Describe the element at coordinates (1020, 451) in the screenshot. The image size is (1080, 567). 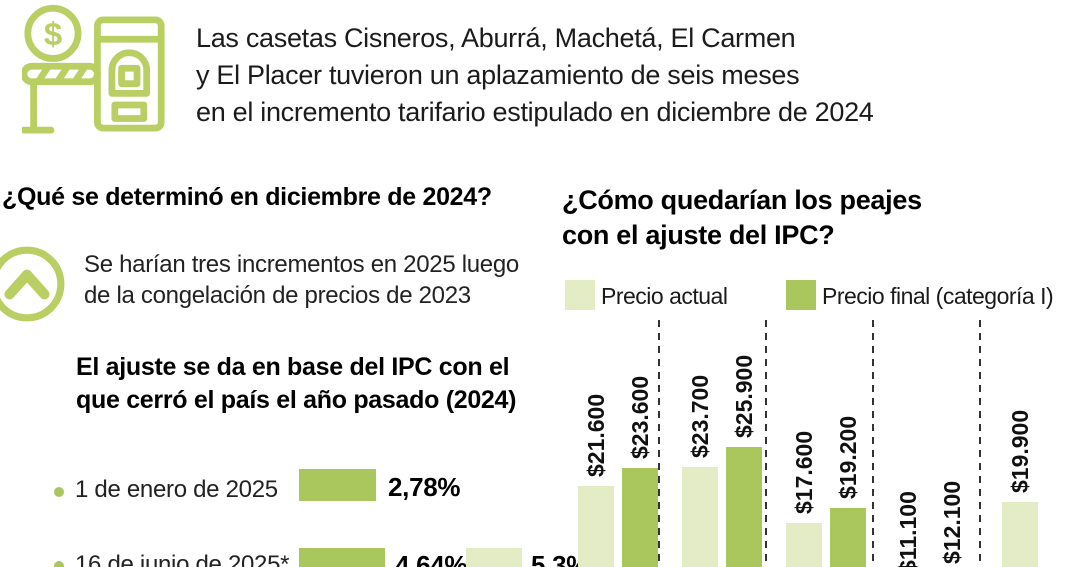
I see `bar-value-label: $19.900` at that location.